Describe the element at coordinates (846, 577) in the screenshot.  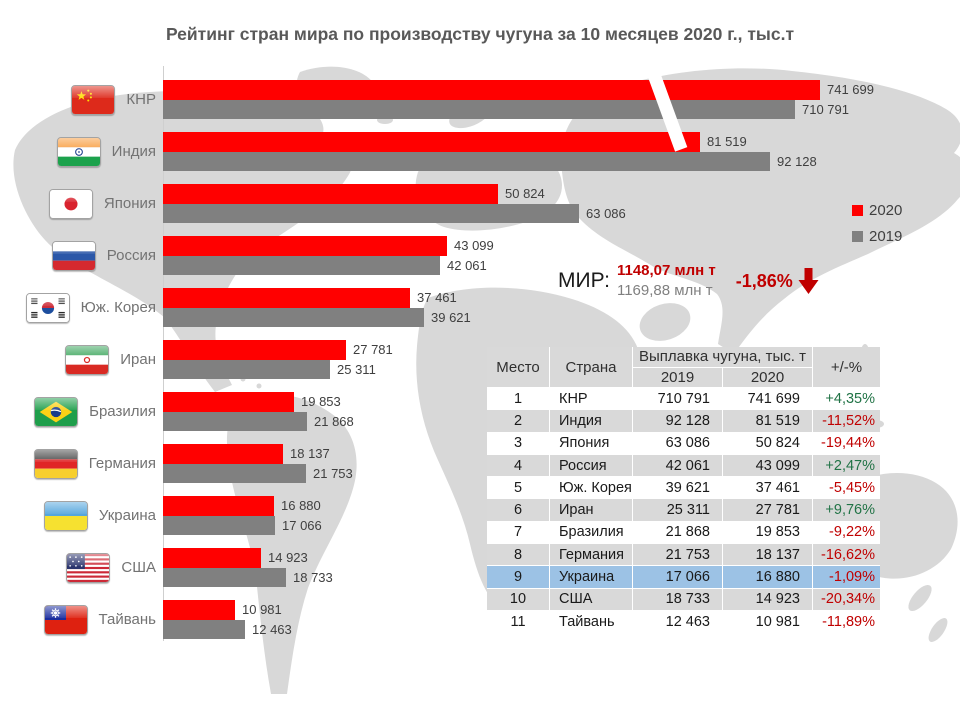
I see `cell-change: -1,09%` at that location.